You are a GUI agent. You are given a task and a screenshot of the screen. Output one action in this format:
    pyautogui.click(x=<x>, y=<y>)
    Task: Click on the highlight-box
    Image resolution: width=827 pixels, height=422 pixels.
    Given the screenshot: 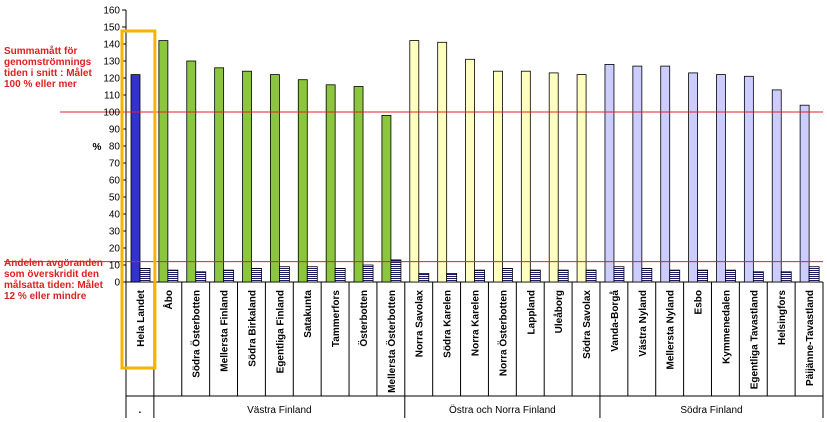 What is the action you would take?
    pyautogui.click(x=138, y=199)
    